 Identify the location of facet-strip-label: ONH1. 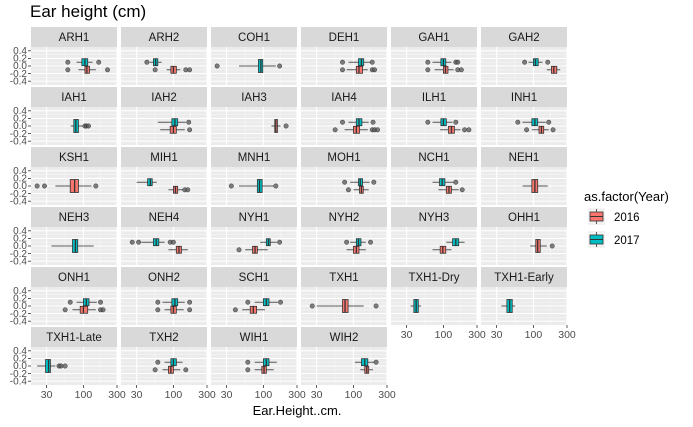
(74, 278).